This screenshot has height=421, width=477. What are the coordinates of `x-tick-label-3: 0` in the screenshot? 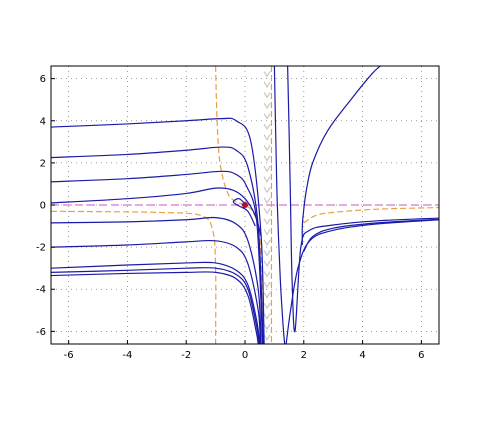 It's located at (245, 355).